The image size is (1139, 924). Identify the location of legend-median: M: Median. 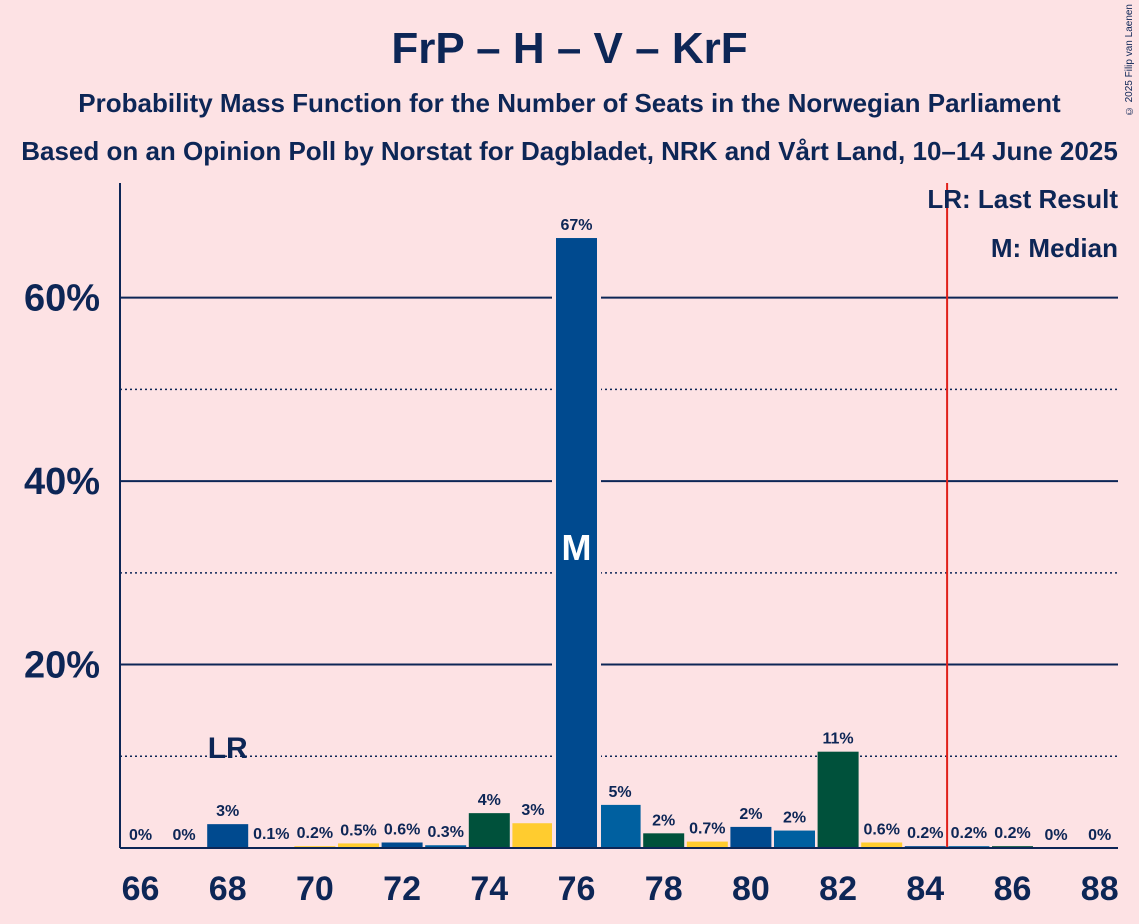
(1054, 248).